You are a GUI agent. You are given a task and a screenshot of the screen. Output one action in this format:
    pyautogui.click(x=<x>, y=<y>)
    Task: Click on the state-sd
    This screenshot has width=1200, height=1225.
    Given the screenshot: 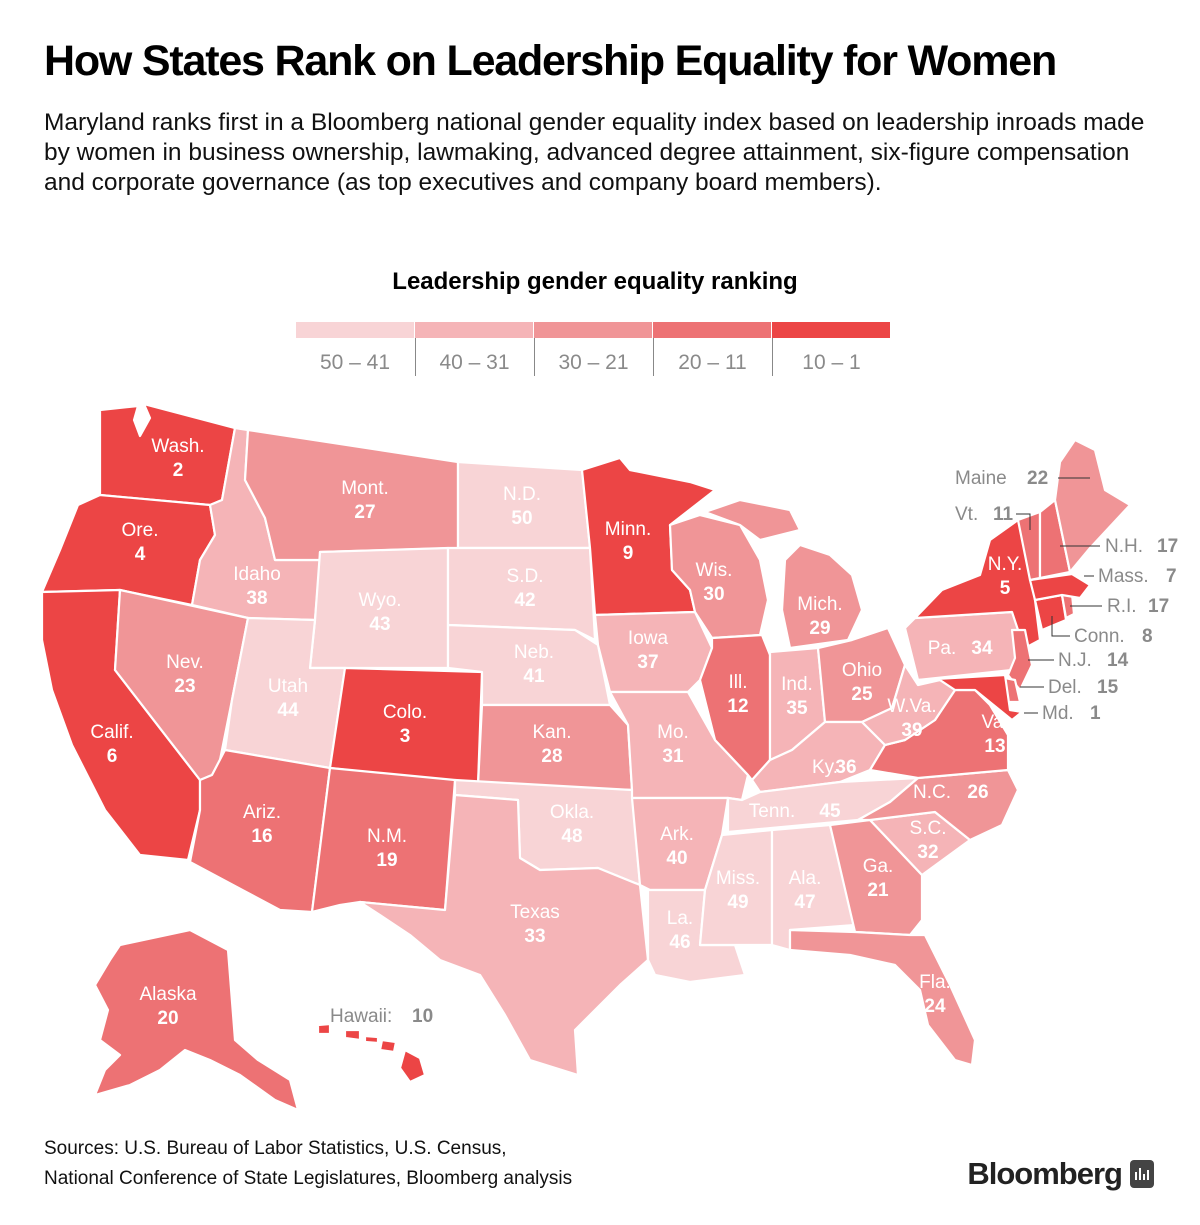 What is the action you would take?
    pyautogui.click(x=521, y=594)
    